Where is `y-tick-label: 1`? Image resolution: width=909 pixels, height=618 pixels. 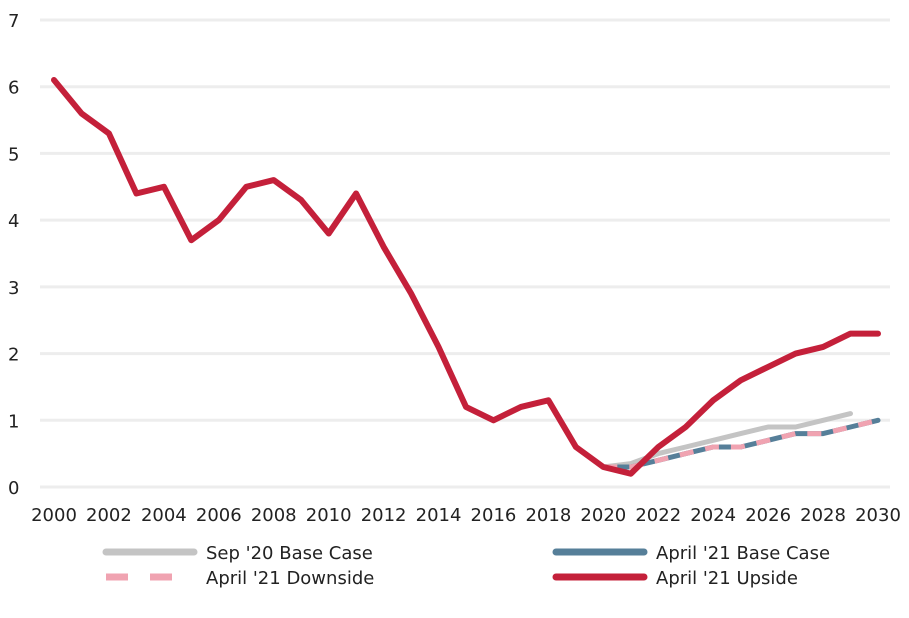 y-tick-label: 1 is located at coordinates (13, 421).